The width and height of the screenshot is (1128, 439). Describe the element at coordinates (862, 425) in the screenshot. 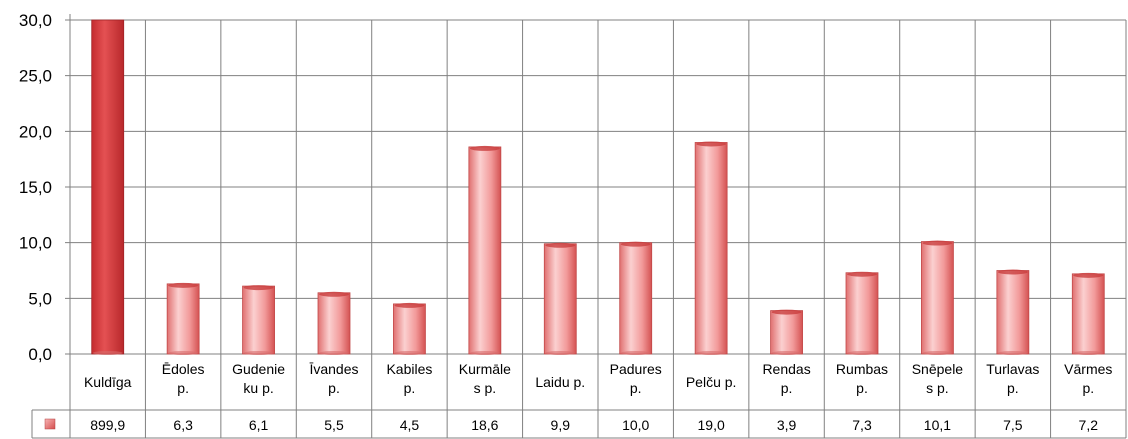

I see `data-label: 7,3` at that location.